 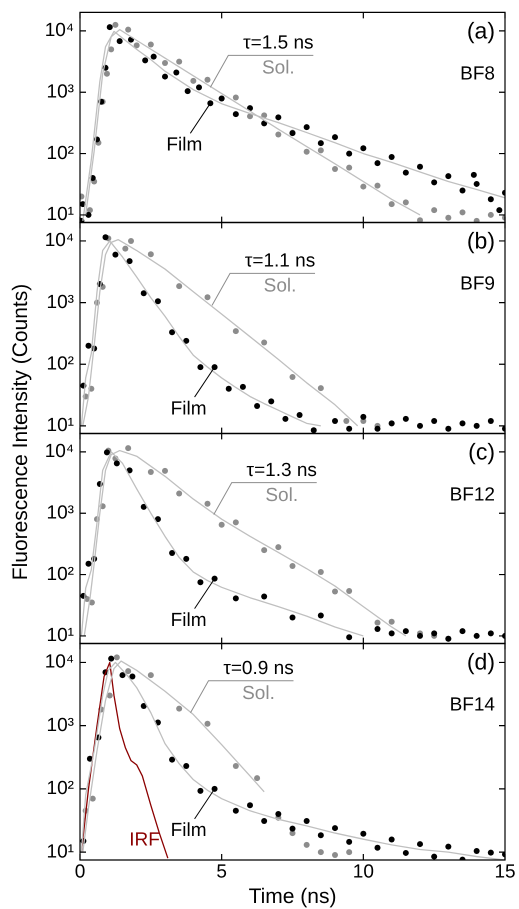 I want to click on annotation: τ=1.5 ns, so click(x=278, y=43).